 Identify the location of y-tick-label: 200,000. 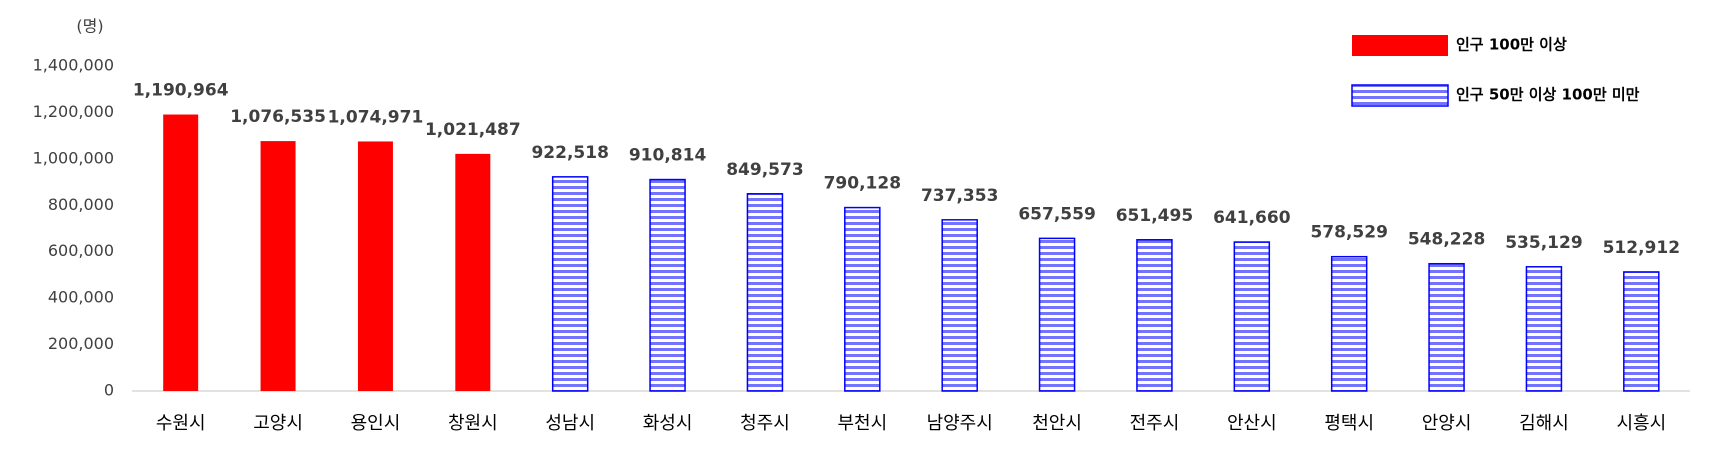
(81, 343).